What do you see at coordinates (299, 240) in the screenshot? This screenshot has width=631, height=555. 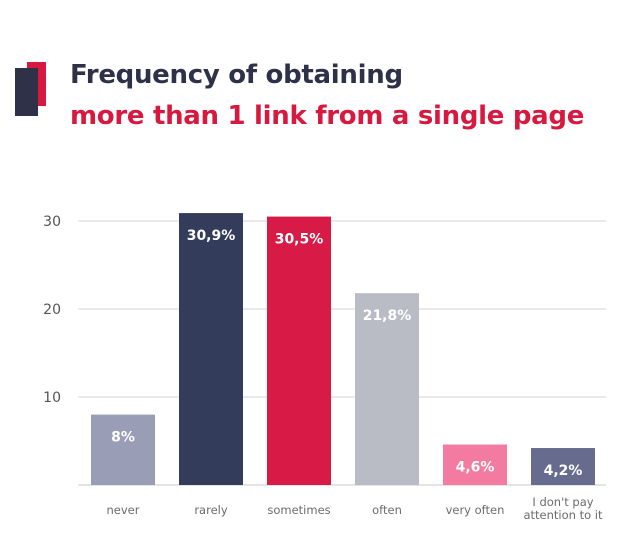 I see `data-label: 30,5%` at bounding box center [299, 240].